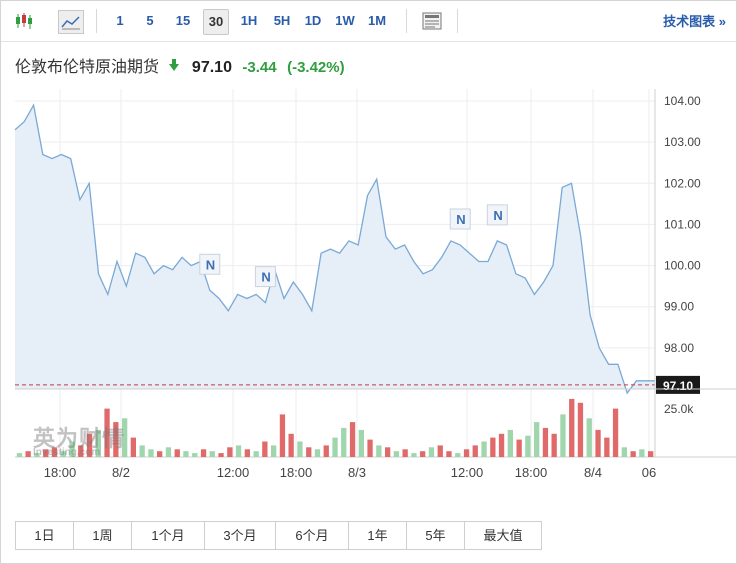 The image size is (737, 564). What do you see at coordinates (682, 266) in the screenshot?
I see `y-tick-label: 100.00` at bounding box center [682, 266].